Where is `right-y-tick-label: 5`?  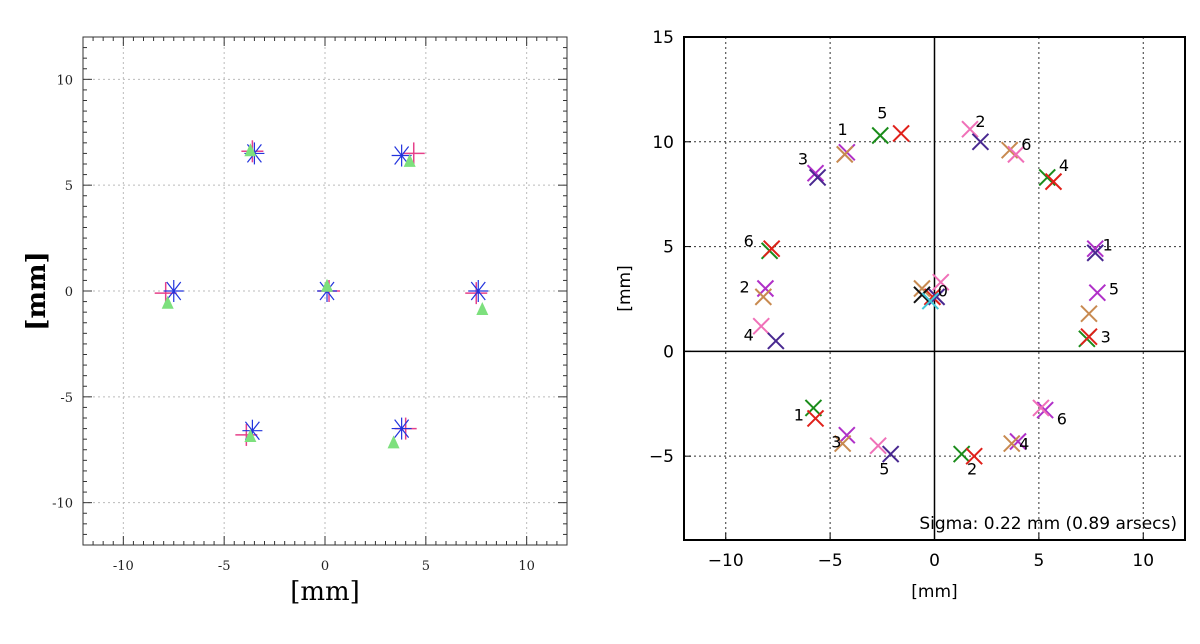 right-y-tick-label: 5 is located at coordinates (668, 248).